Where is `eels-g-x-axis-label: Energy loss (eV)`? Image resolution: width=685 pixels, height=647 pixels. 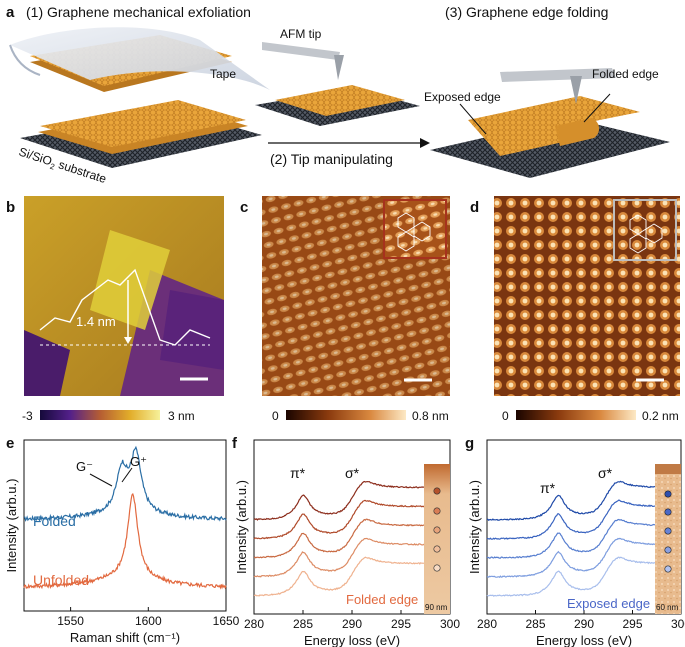 eels-g-x-axis-label: Energy loss (eV) is located at coordinates (584, 640).